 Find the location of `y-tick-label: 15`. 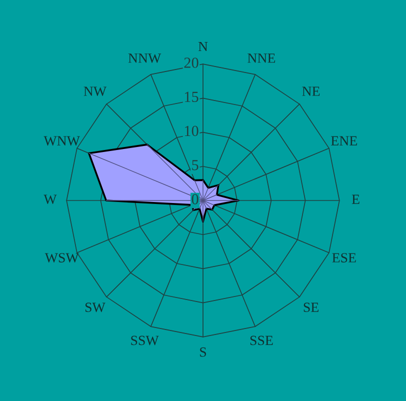

y-tick-label: 15 is located at coordinates (191, 97).